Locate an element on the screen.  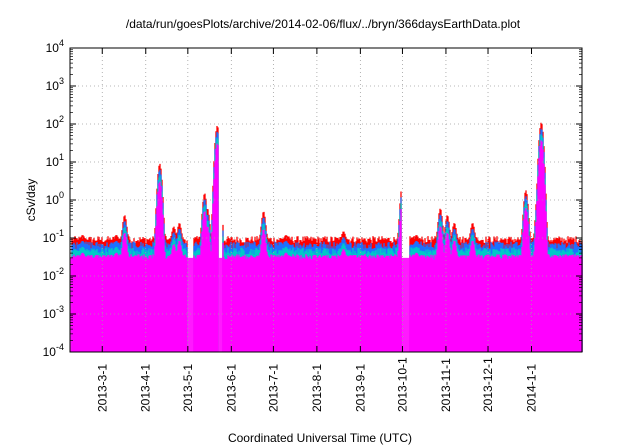
x-tick-label: 2014-1-1 is located at coordinates (532, 388).